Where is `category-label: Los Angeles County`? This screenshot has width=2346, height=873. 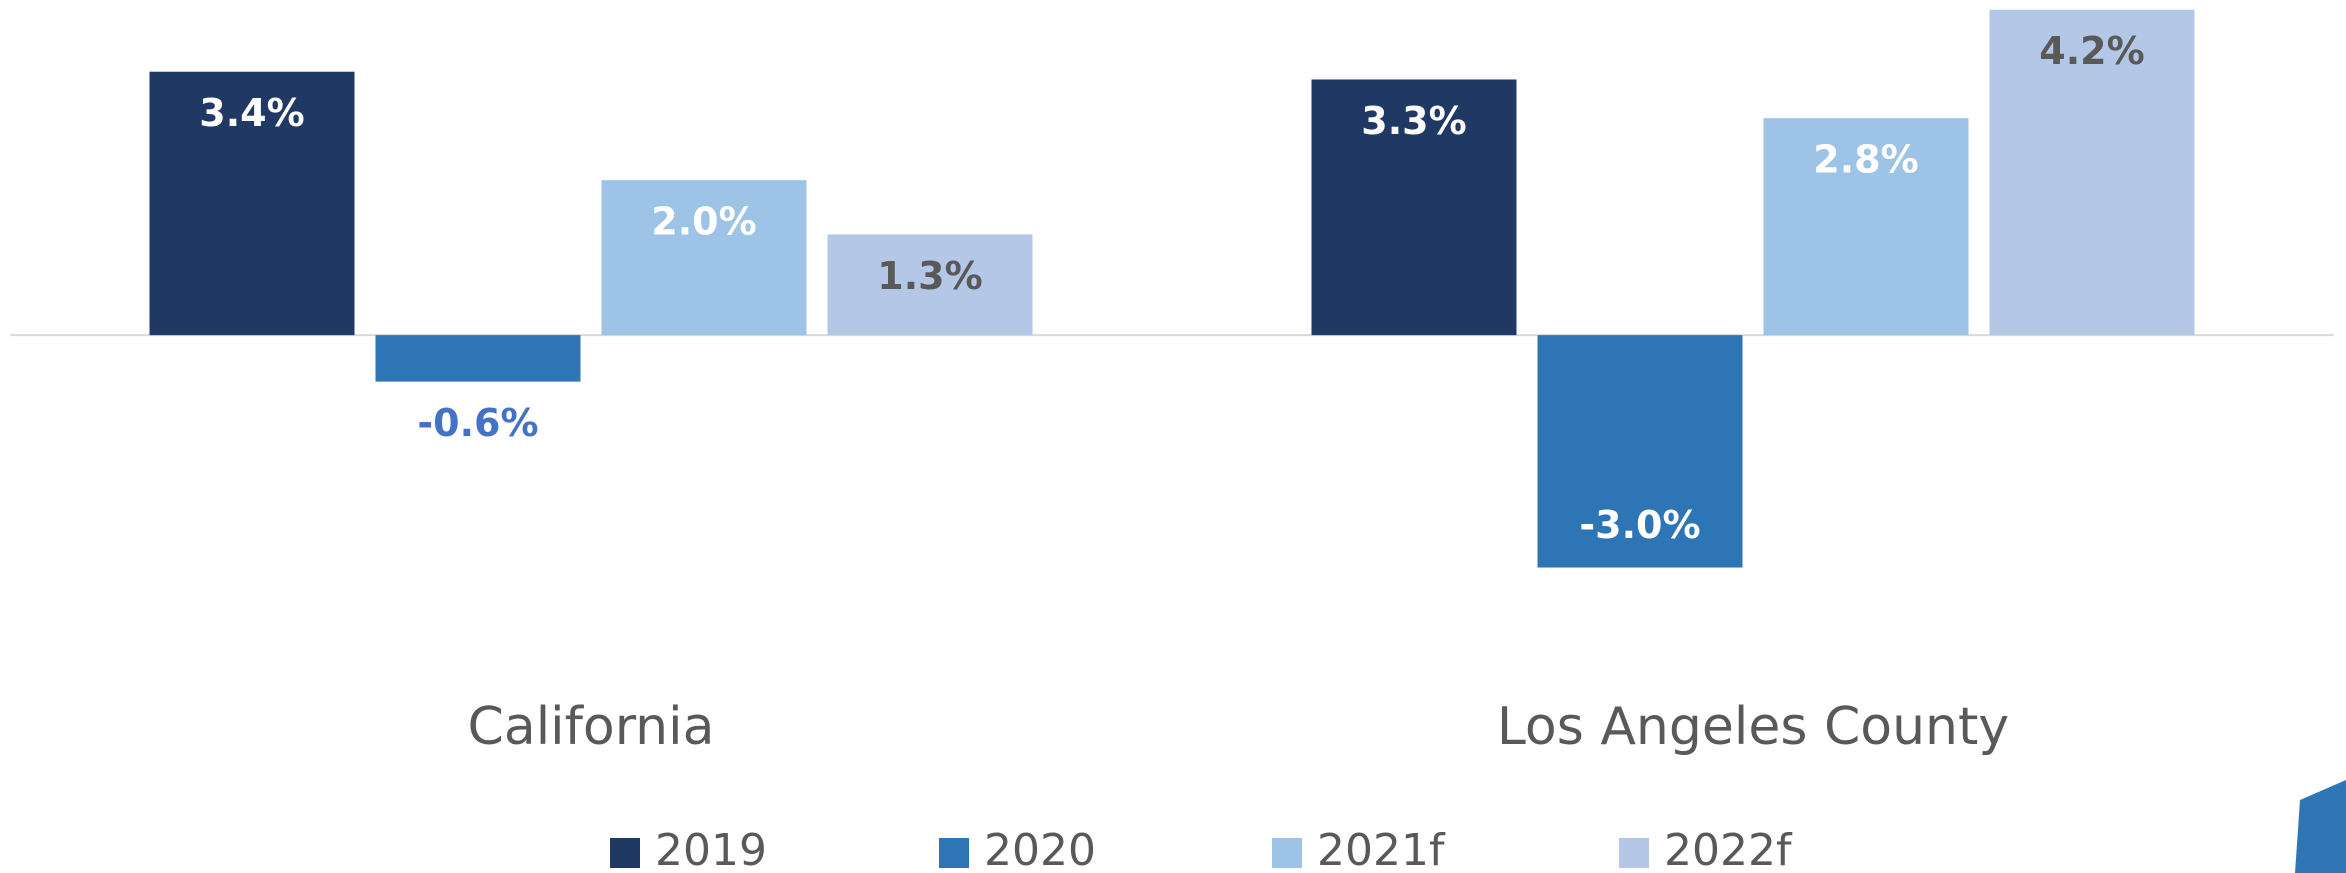 category-label: Los Angeles County is located at coordinates (1753, 727).